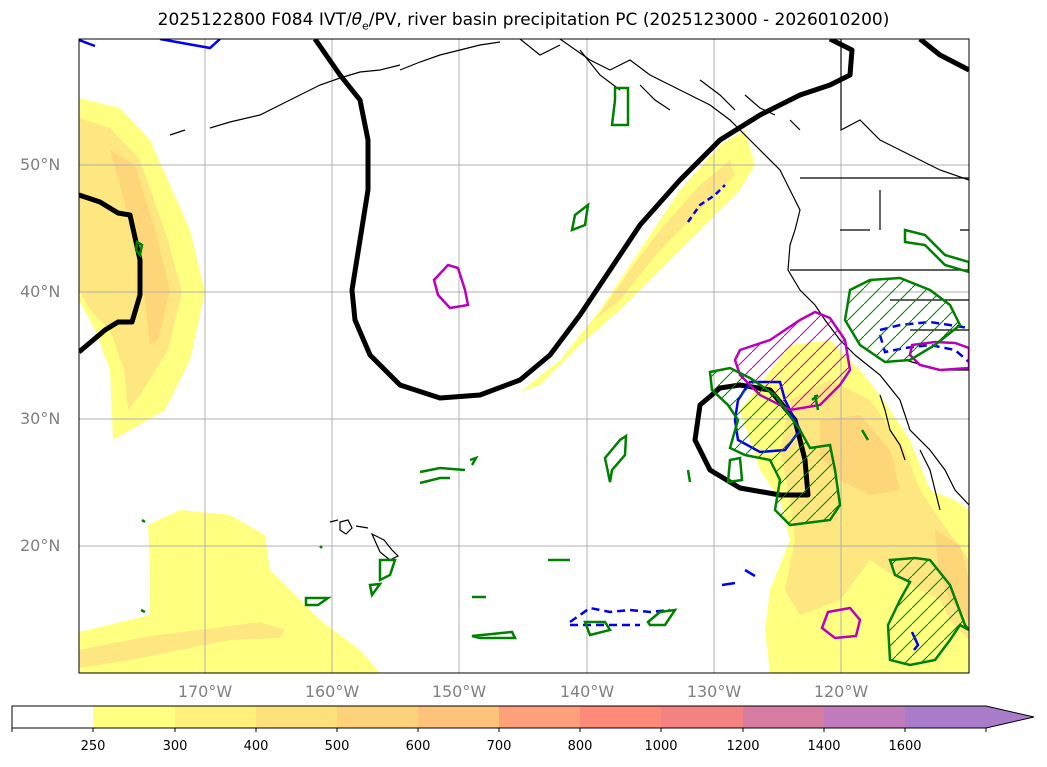 The height and width of the screenshot is (767, 1047). I want to click on colorbar-label: 600, so click(418, 746).